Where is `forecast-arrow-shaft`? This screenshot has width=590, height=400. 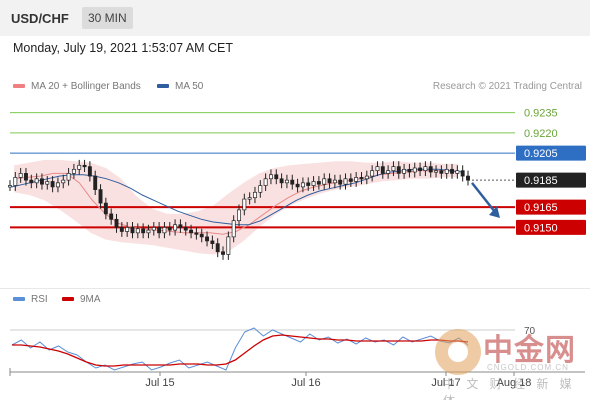
forecast-arrow-shaft is located at coordinates (483, 197).